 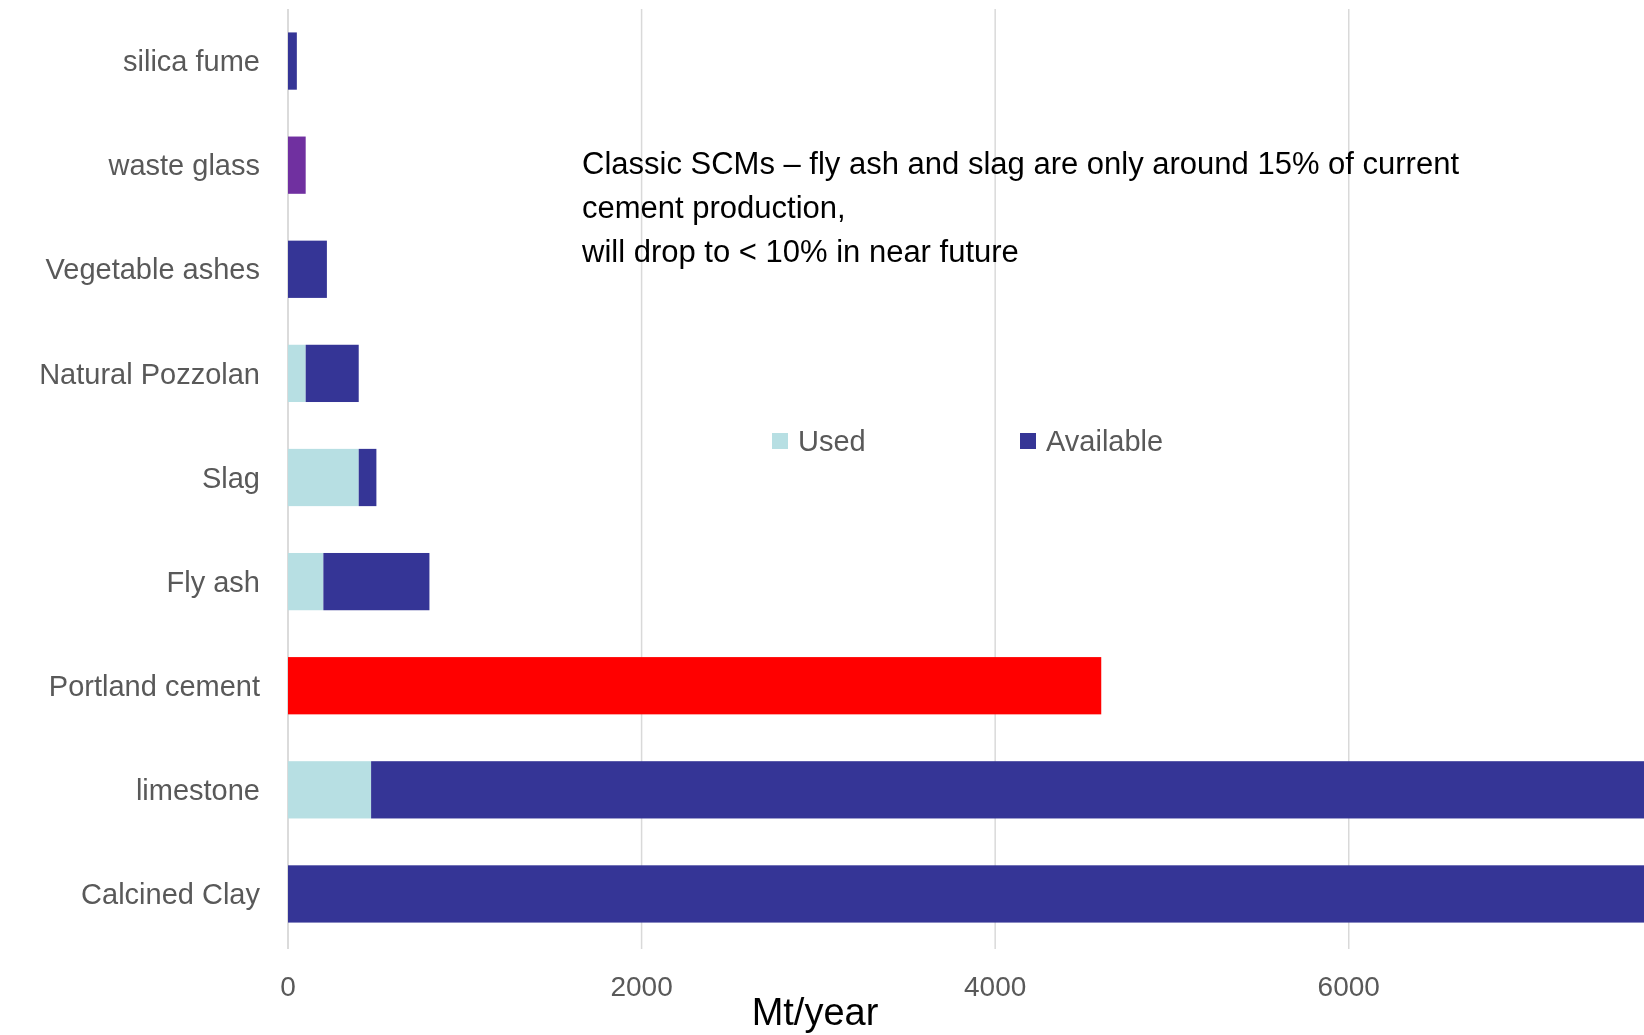 I want to click on y-tick-label: Natural Pozzolan, so click(x=149, y=373).